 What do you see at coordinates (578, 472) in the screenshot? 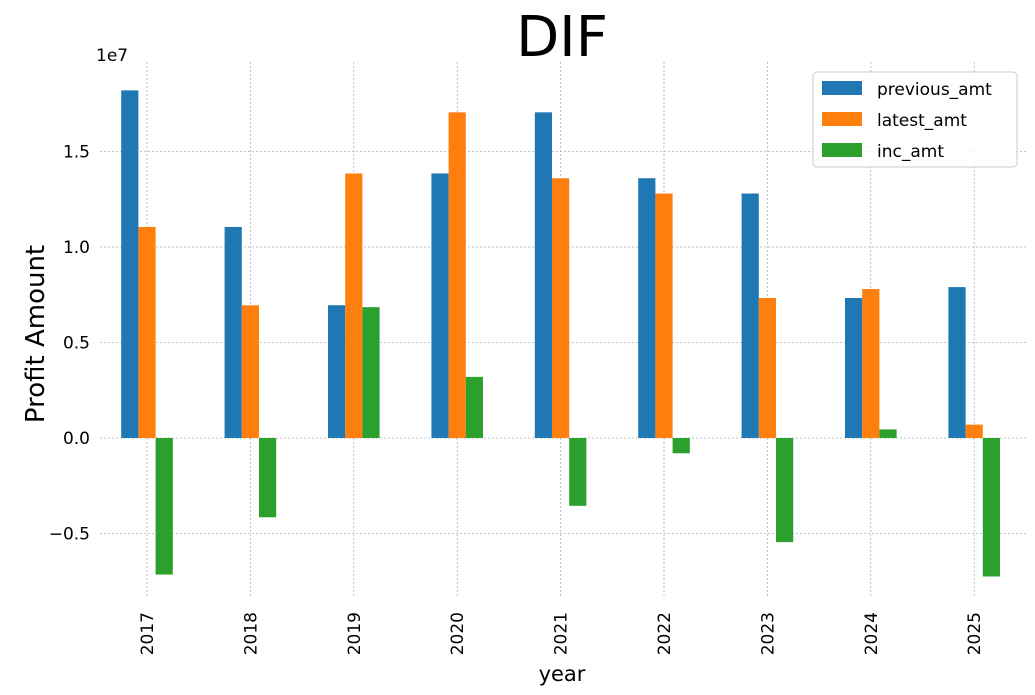
I see `bar-inc_amt-2021` at bounding box center [578, 472].